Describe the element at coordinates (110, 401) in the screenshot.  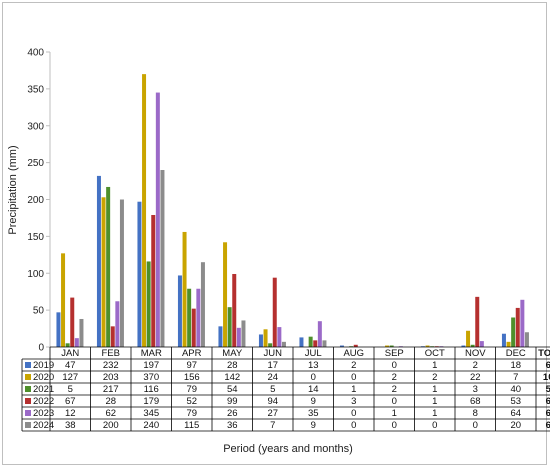
I see `data-label: 28` at that location.